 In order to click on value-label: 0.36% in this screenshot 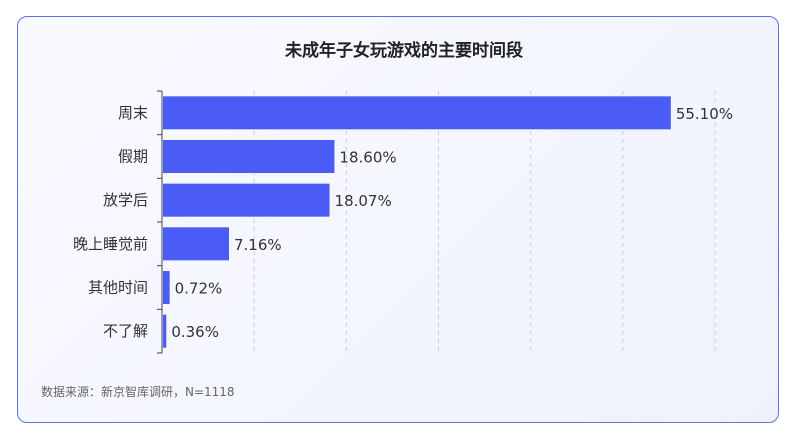, I will do `click(195, 332)`.